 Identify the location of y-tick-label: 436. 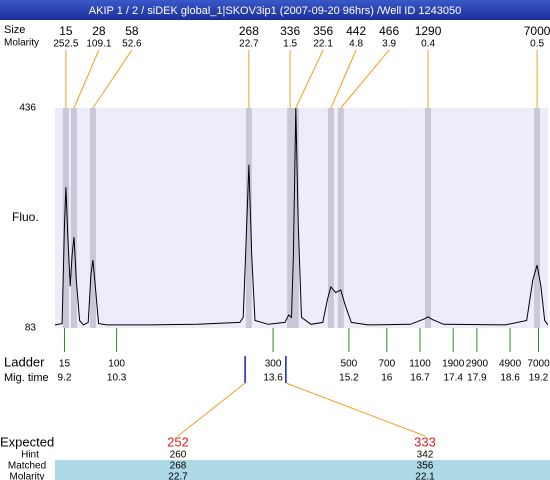
(27, 108).